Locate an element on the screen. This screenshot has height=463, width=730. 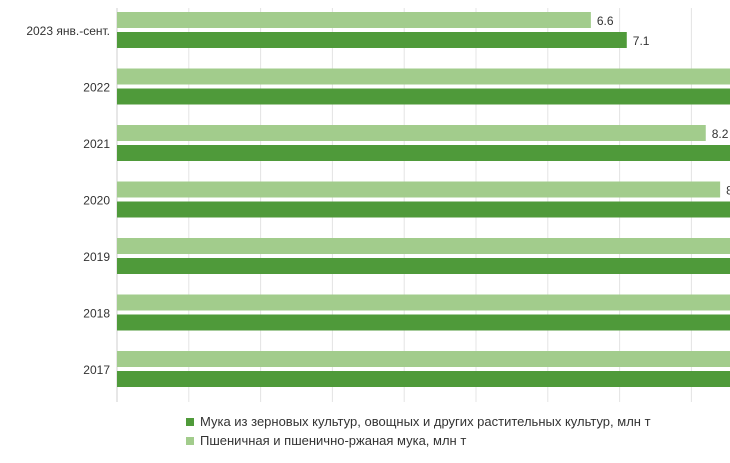
category-label: 2017 is located at coordinates (96, 370).